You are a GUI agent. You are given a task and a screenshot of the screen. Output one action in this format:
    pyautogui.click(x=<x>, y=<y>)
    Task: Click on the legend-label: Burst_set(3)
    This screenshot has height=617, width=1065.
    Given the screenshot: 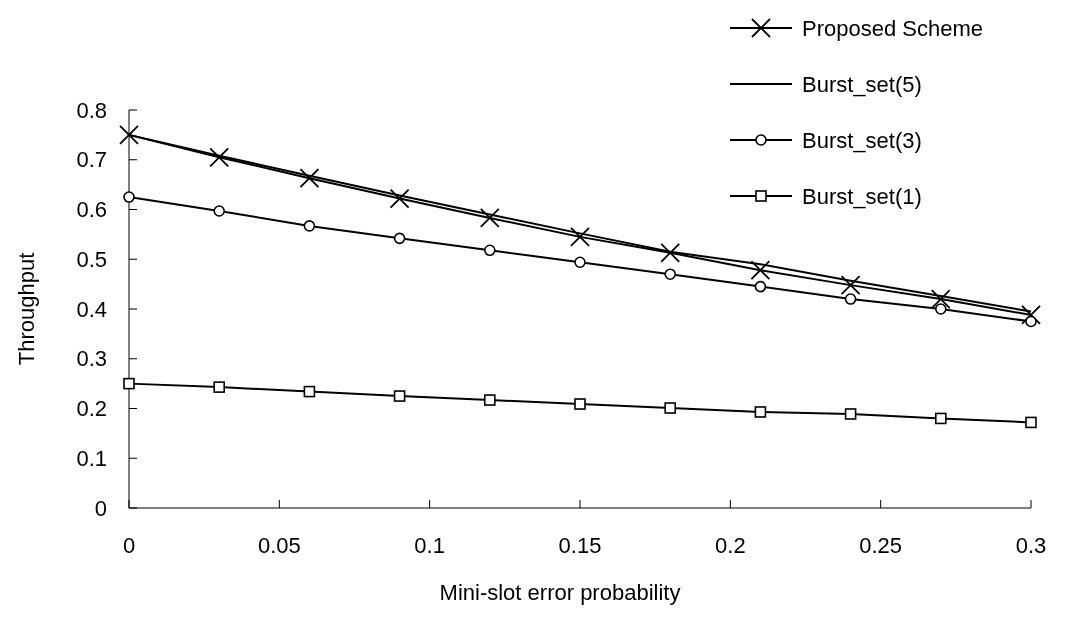 What is the action you would take?
    pyautogui.click(x=862, y=140)
    